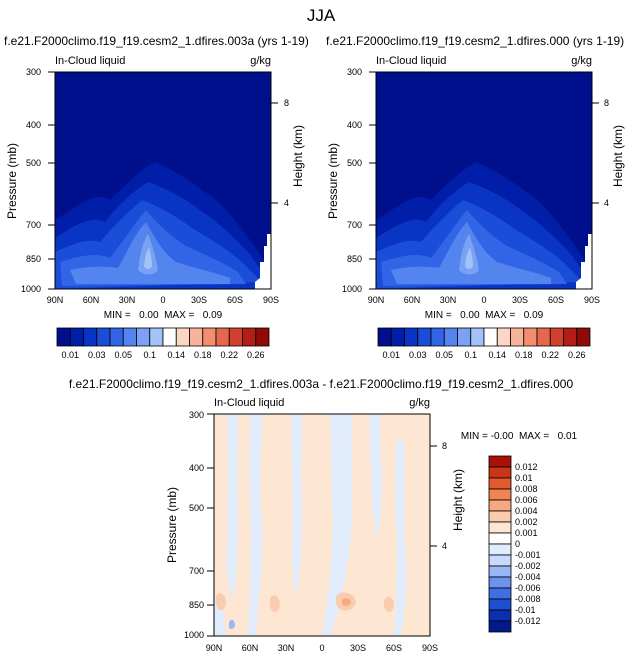 Image resolution: width=643 pixels, height=658 pixels. Describe the element at coordinates (618, 156) in the screenshot. I see `panel-b-ylabel-right: Height (km)` at that location.